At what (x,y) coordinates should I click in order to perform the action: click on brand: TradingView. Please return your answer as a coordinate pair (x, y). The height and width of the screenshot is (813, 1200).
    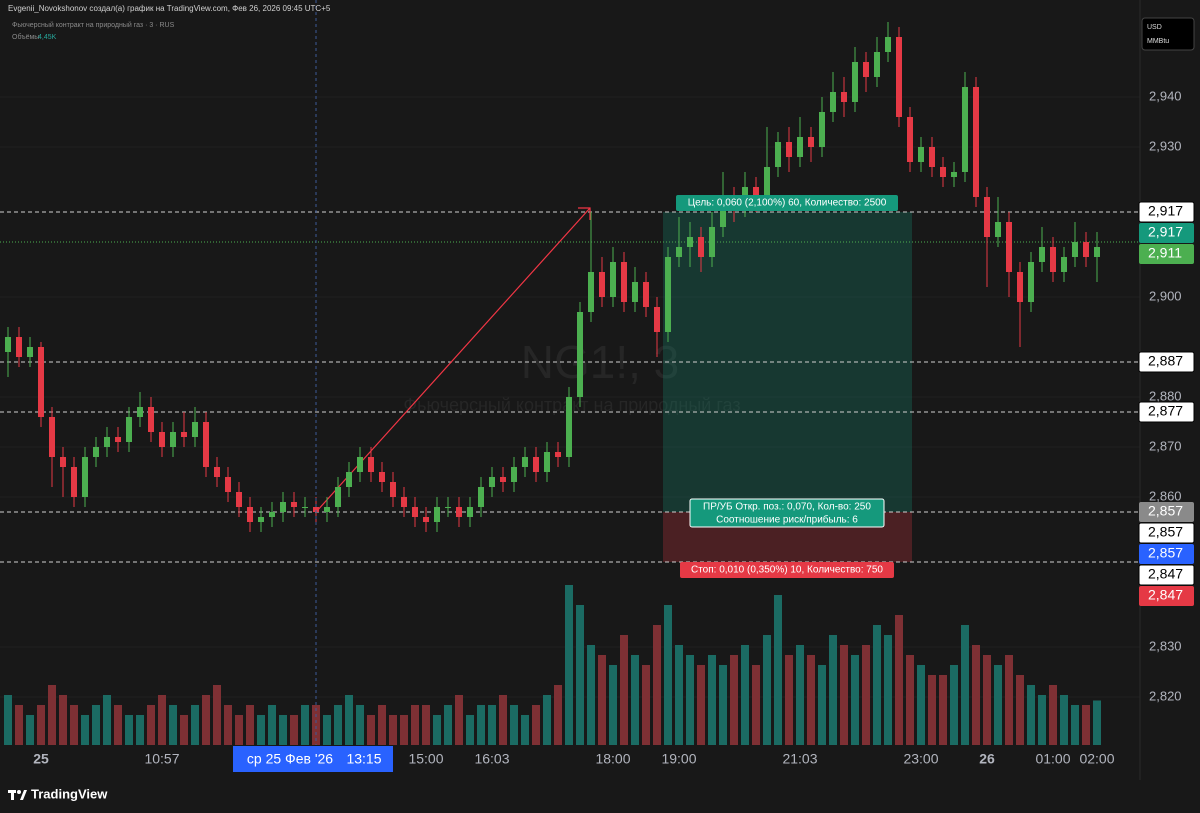
    Looking at the image, I should click on (69, 793).